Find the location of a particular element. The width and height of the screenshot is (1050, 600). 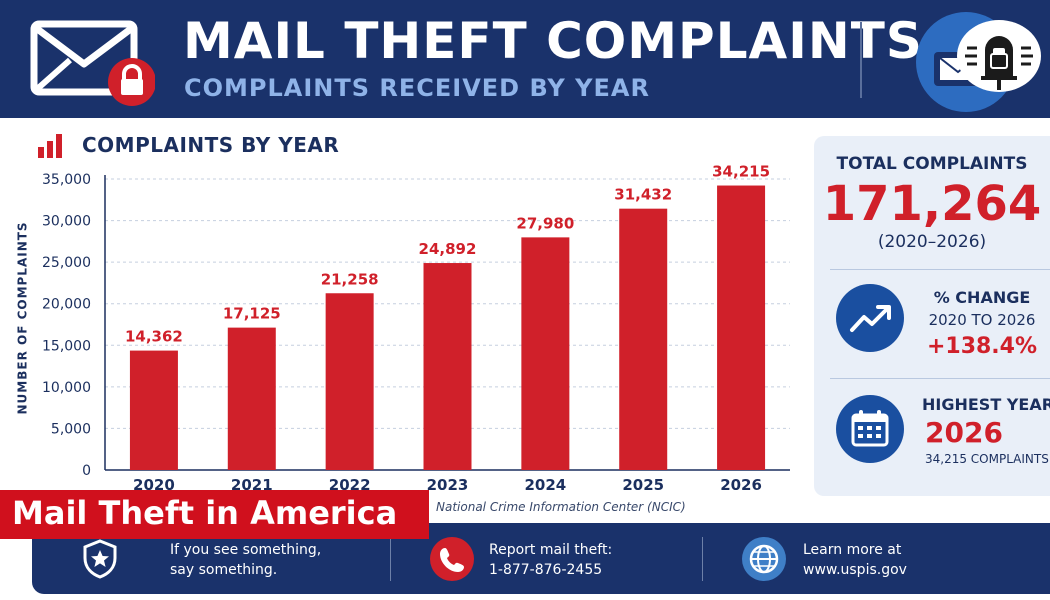

trending-up-icon is located at coordinates (870, 318).